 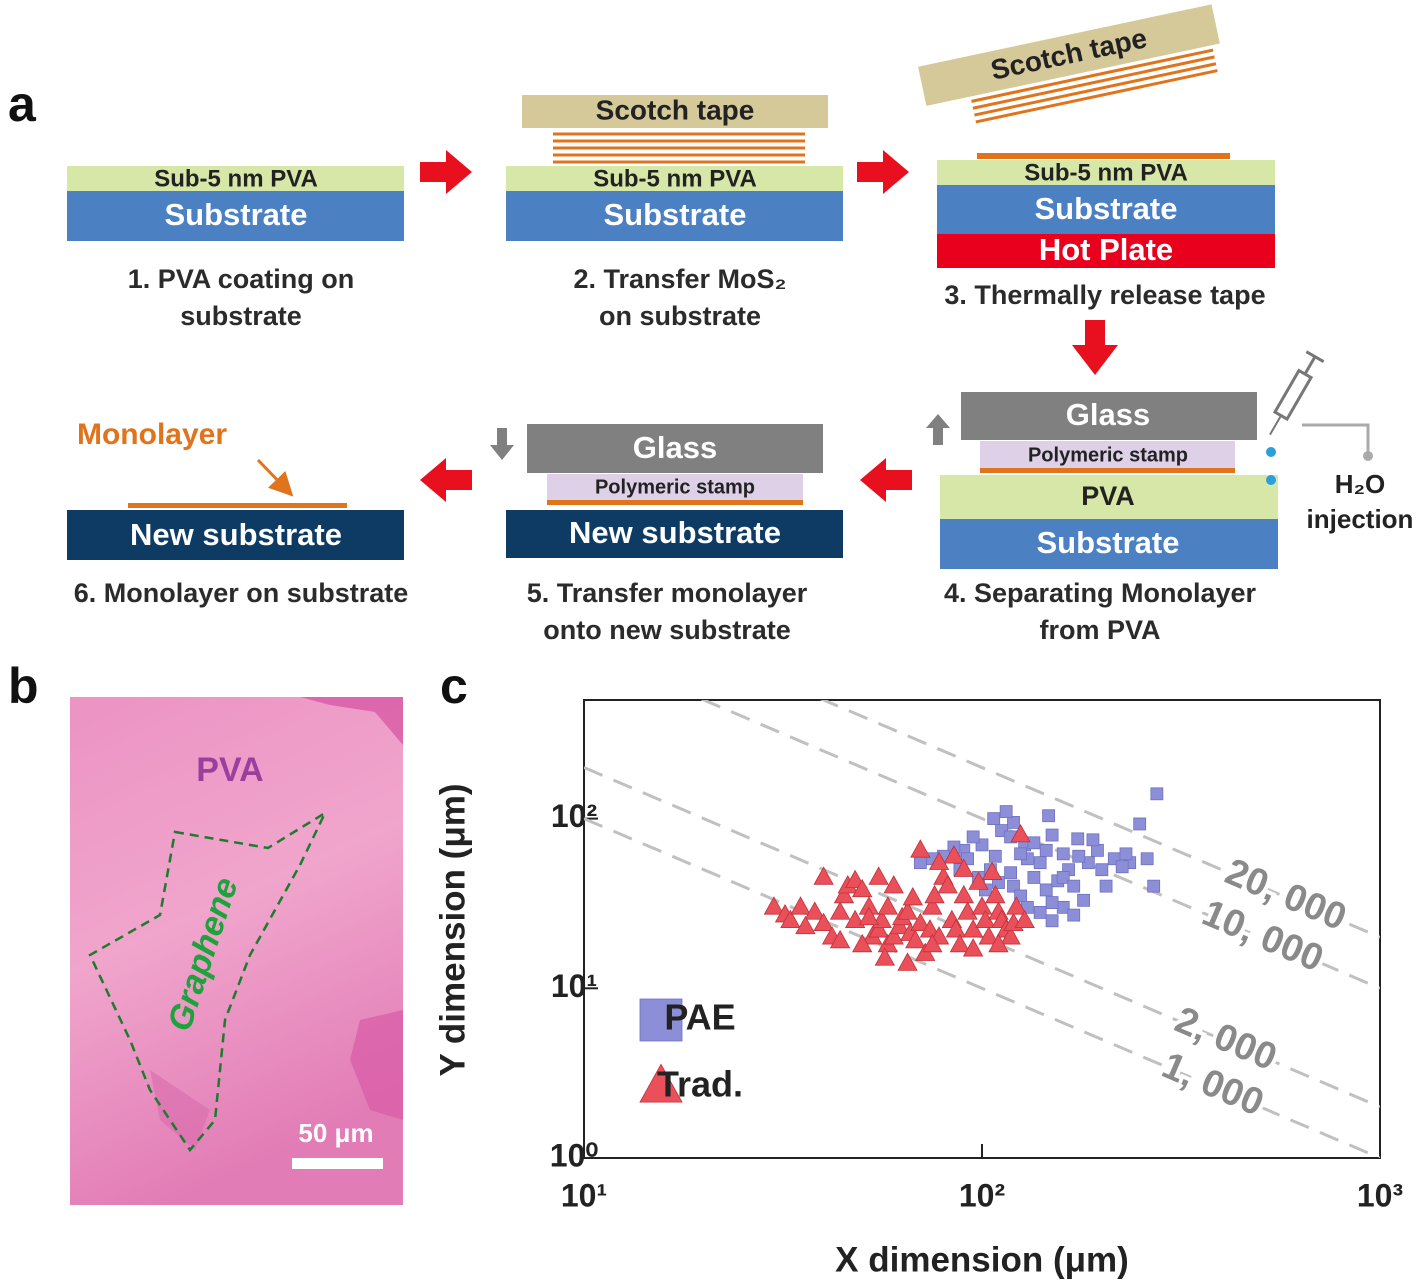 I want to click on micrograph-image, so click(x=236, y=951).